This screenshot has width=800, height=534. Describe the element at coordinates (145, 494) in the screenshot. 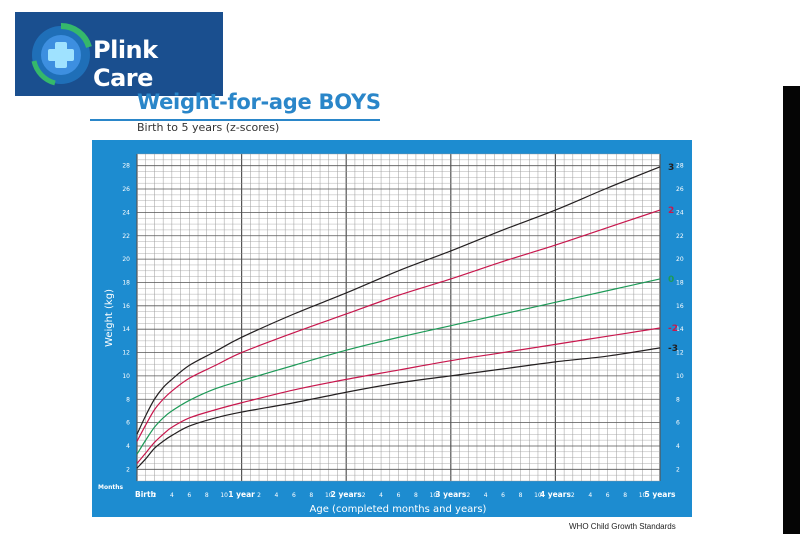

I see `x-tick-label-year: Birth` at that location.